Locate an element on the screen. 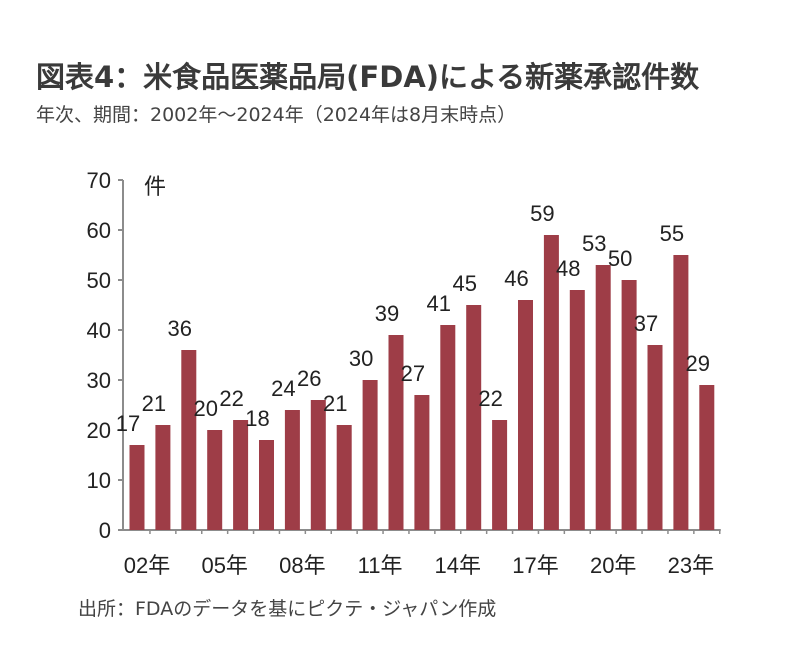 The image size is (805, 664). bar-2014 is located at coordinates (448, 427).